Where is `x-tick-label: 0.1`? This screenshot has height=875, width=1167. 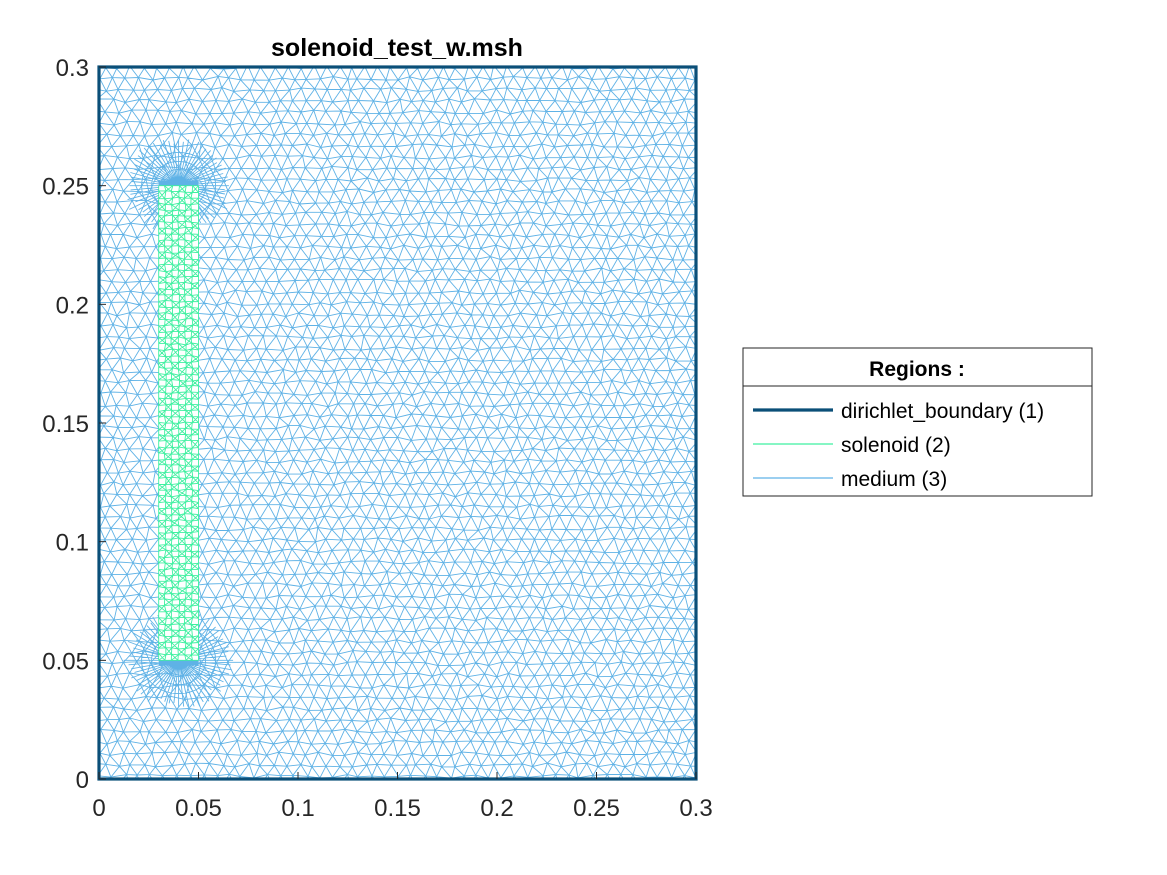
x-tick-label: 0.1 is located at coordinates (297, 808).